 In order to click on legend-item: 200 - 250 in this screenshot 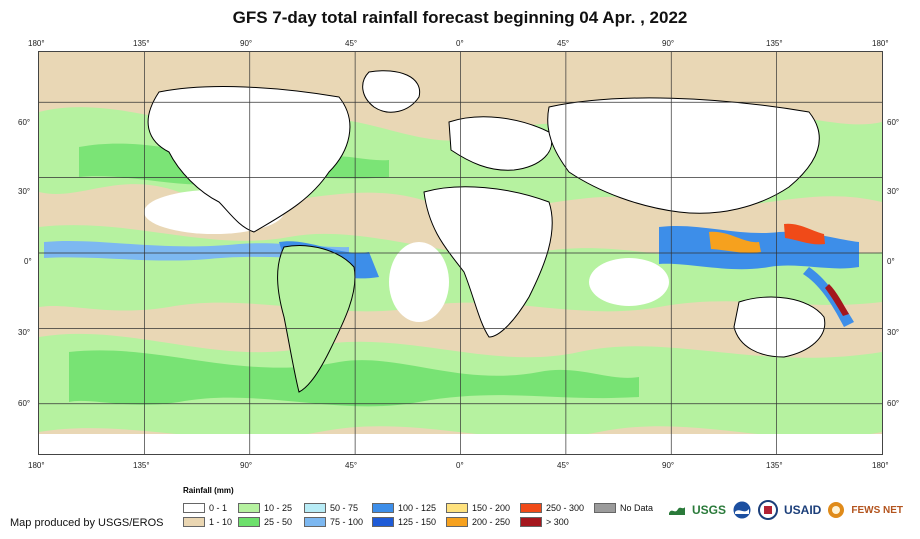, I will do `click(478, 522)`.